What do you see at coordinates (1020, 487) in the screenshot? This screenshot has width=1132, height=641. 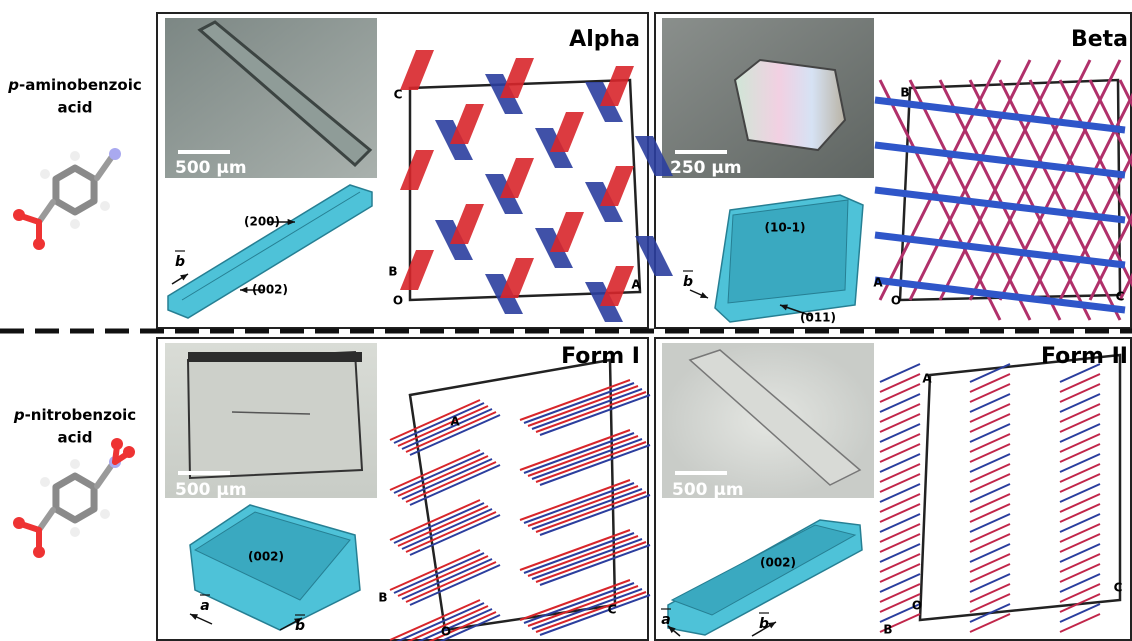 I see `unit-cell` at bounding box center [1020, 487].